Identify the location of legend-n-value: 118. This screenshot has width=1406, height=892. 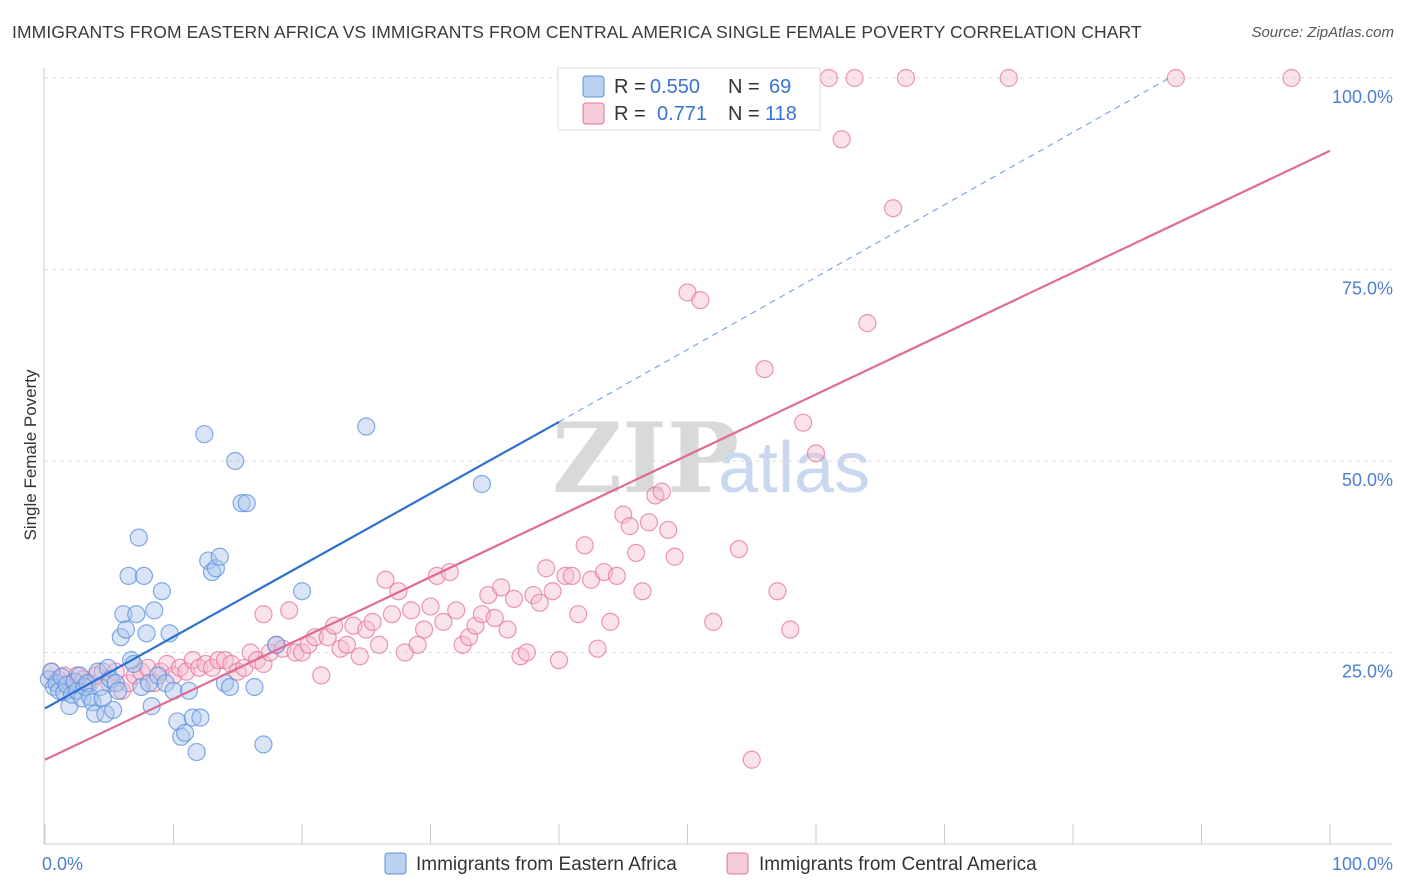
(781, 114).